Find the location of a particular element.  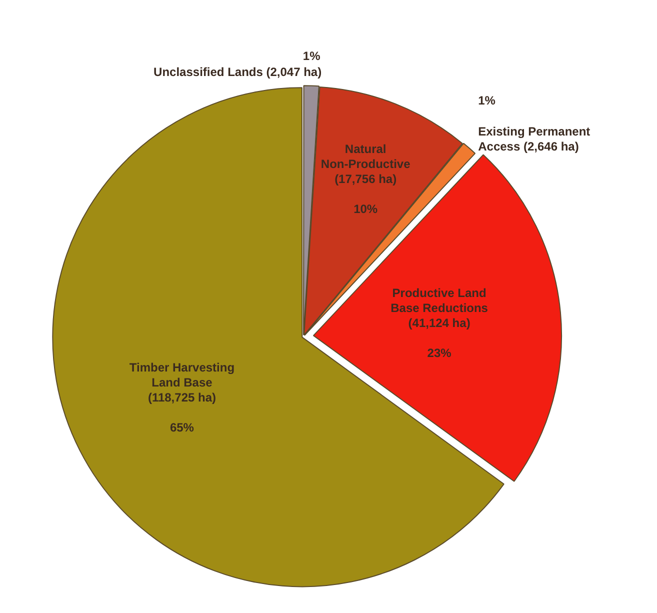

slice-label: Natural Non-Productive (17,756 ha) is located at coordinates (365, 164).